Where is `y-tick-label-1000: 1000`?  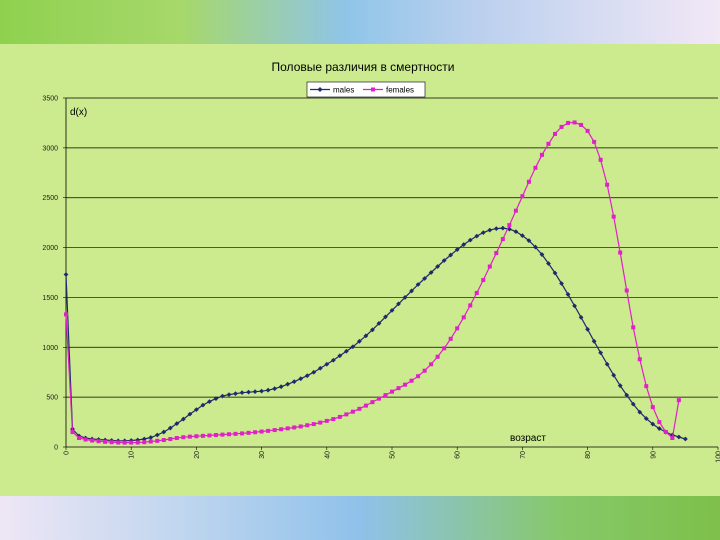 y-tick-label-1000: 1000 is located at coordinates (50, 348).